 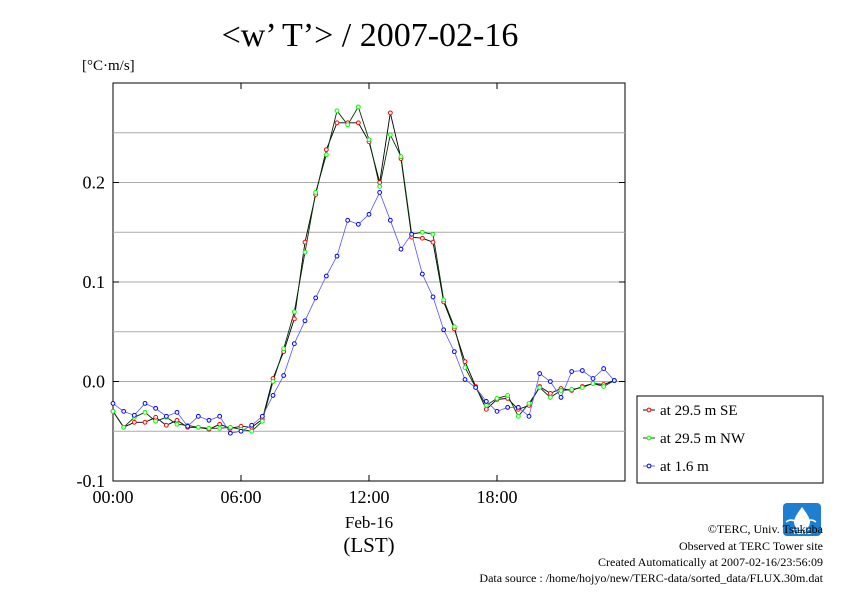 I want to click on legend-label: at 29.5 m SE, so click(x=699, y=411).